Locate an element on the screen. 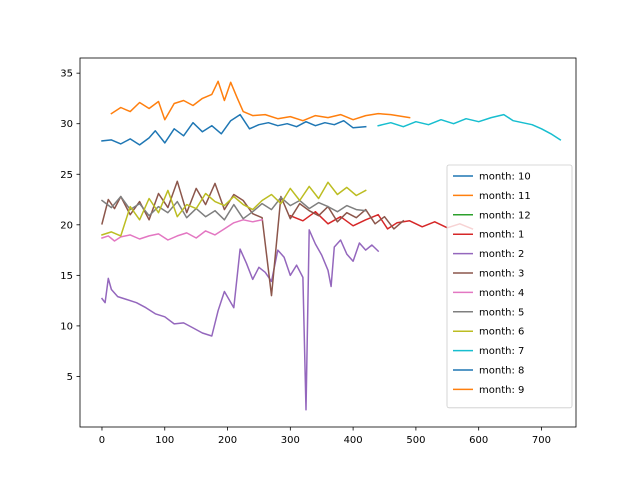 The width and height of the screenshot is (640, 480). legend-label-10: month: 8 is located at coordinates (501, 371).